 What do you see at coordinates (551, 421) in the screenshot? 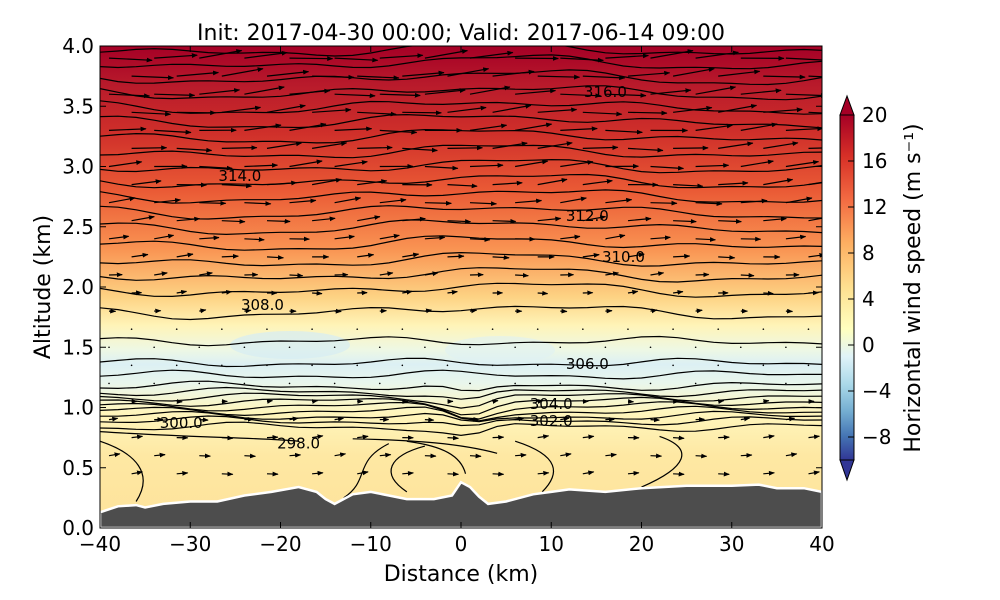
I see `contour-label: 302.0` at bounding box center [551, 421].